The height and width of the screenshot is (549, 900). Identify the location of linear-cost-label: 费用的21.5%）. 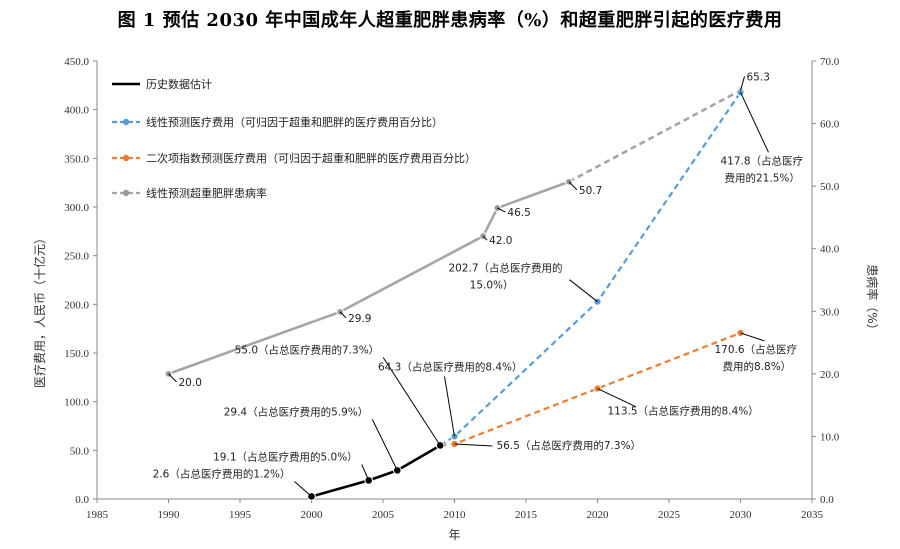
(762, 177).